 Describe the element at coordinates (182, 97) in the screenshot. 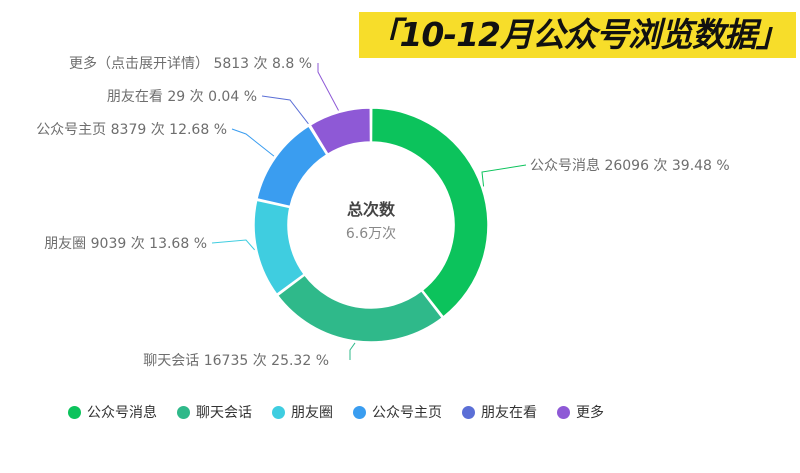

I see `slice-label-4: 朋友在看 29 次 0.04 %` at that location.